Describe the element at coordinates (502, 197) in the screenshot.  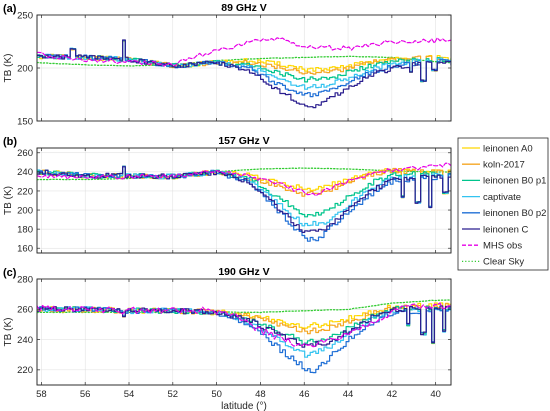
I see `legend-label: captivate` at that location.